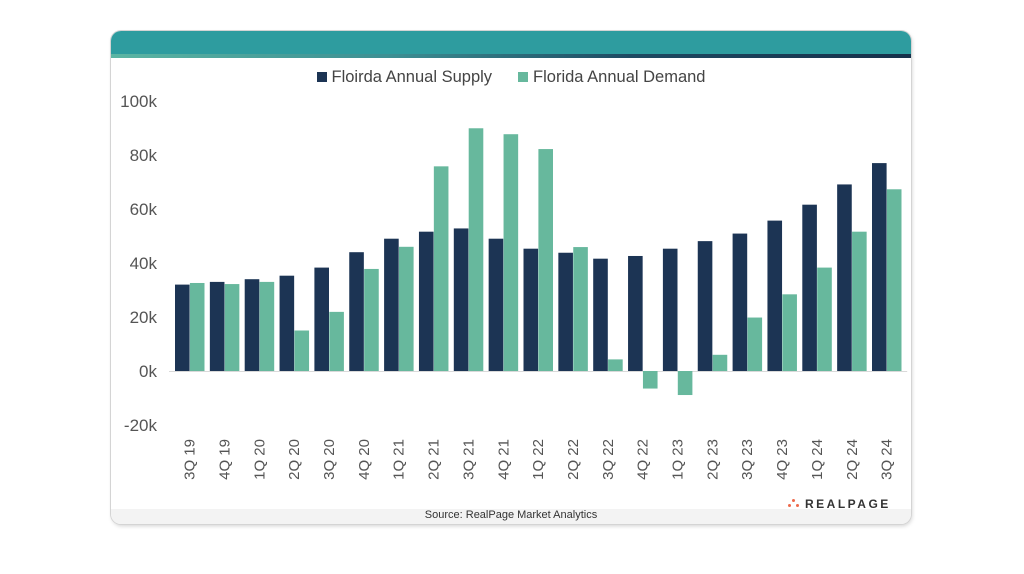 This screenshot has width=1024, height=574. Describe the element at coordinates (523, 77) in the screenshot. I see `legend-swatch-demand` at that location.